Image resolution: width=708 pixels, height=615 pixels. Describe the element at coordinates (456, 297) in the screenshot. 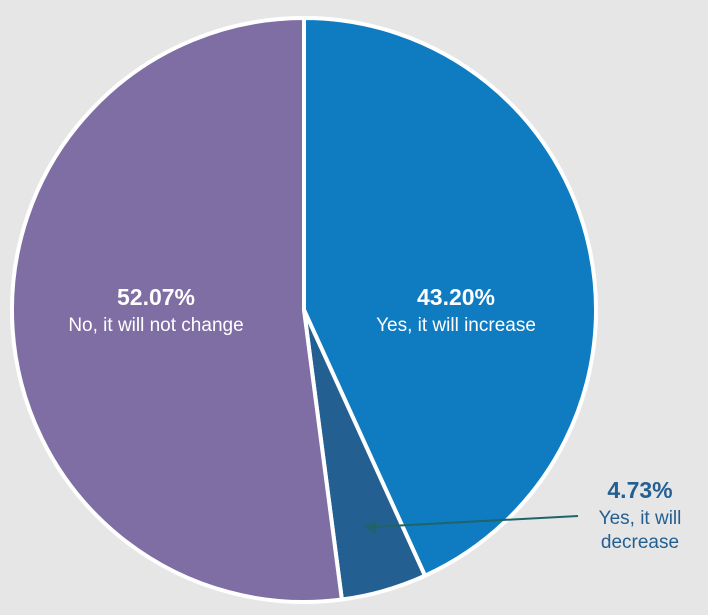

I see `slice-value-label: 43.20%` at that location.